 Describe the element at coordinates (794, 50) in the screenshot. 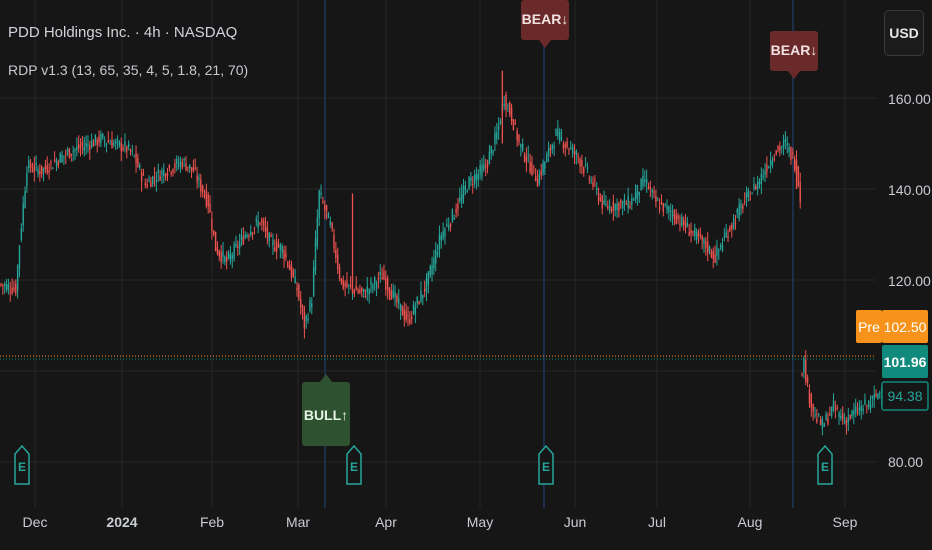

I see `signal-text: BEAR↓` at that location.